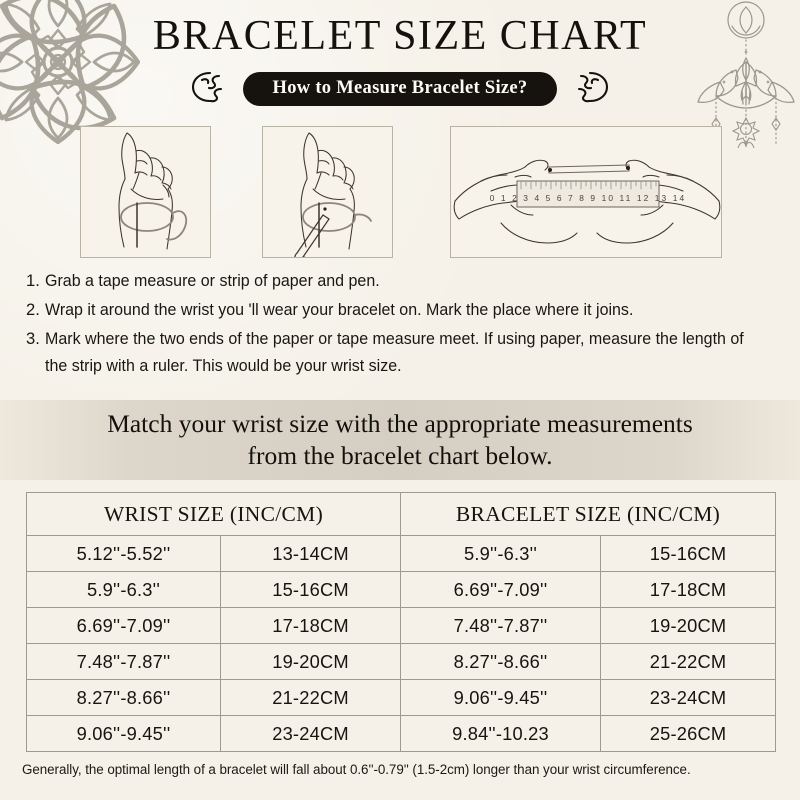 The width and height of the screenshot is (800, 800). Describe the element at coordinates (746, 131) in the screenshot. I see `small-star-mandala-icon` at that location.